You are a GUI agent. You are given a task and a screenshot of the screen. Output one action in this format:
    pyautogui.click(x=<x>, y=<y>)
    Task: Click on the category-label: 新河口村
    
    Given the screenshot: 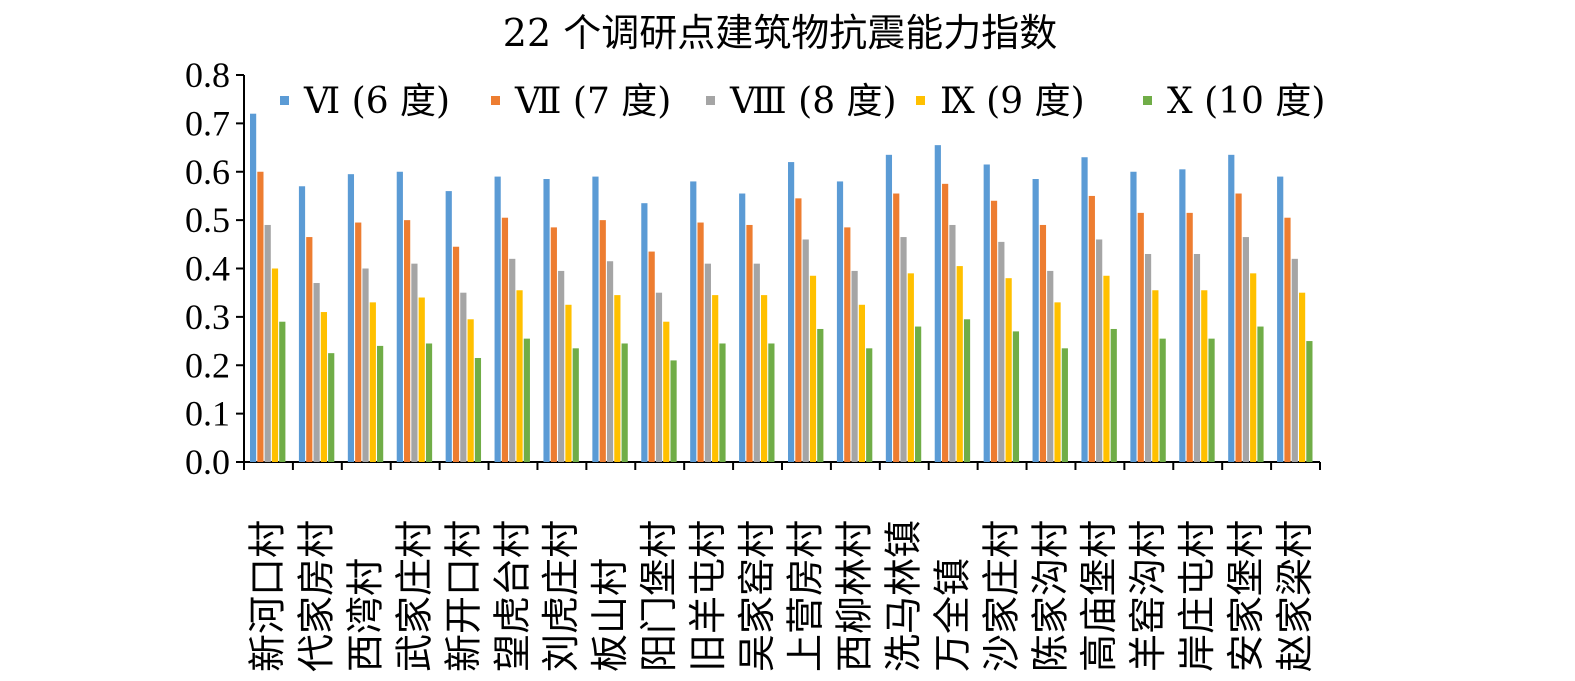 What is the action you would take?
    pyautogui.click(x=268, y=596)
    